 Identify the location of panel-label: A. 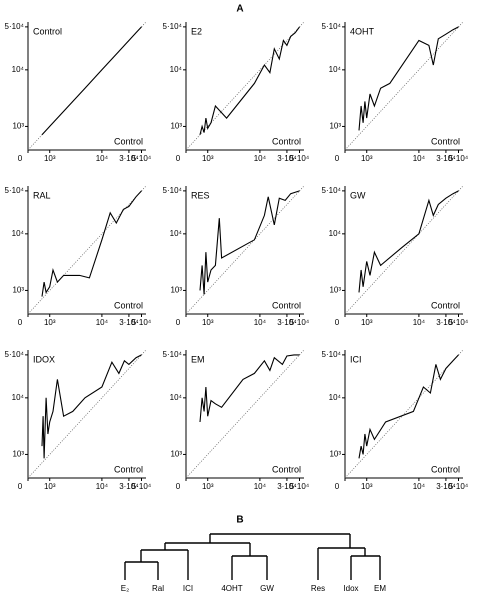
(239, 9).